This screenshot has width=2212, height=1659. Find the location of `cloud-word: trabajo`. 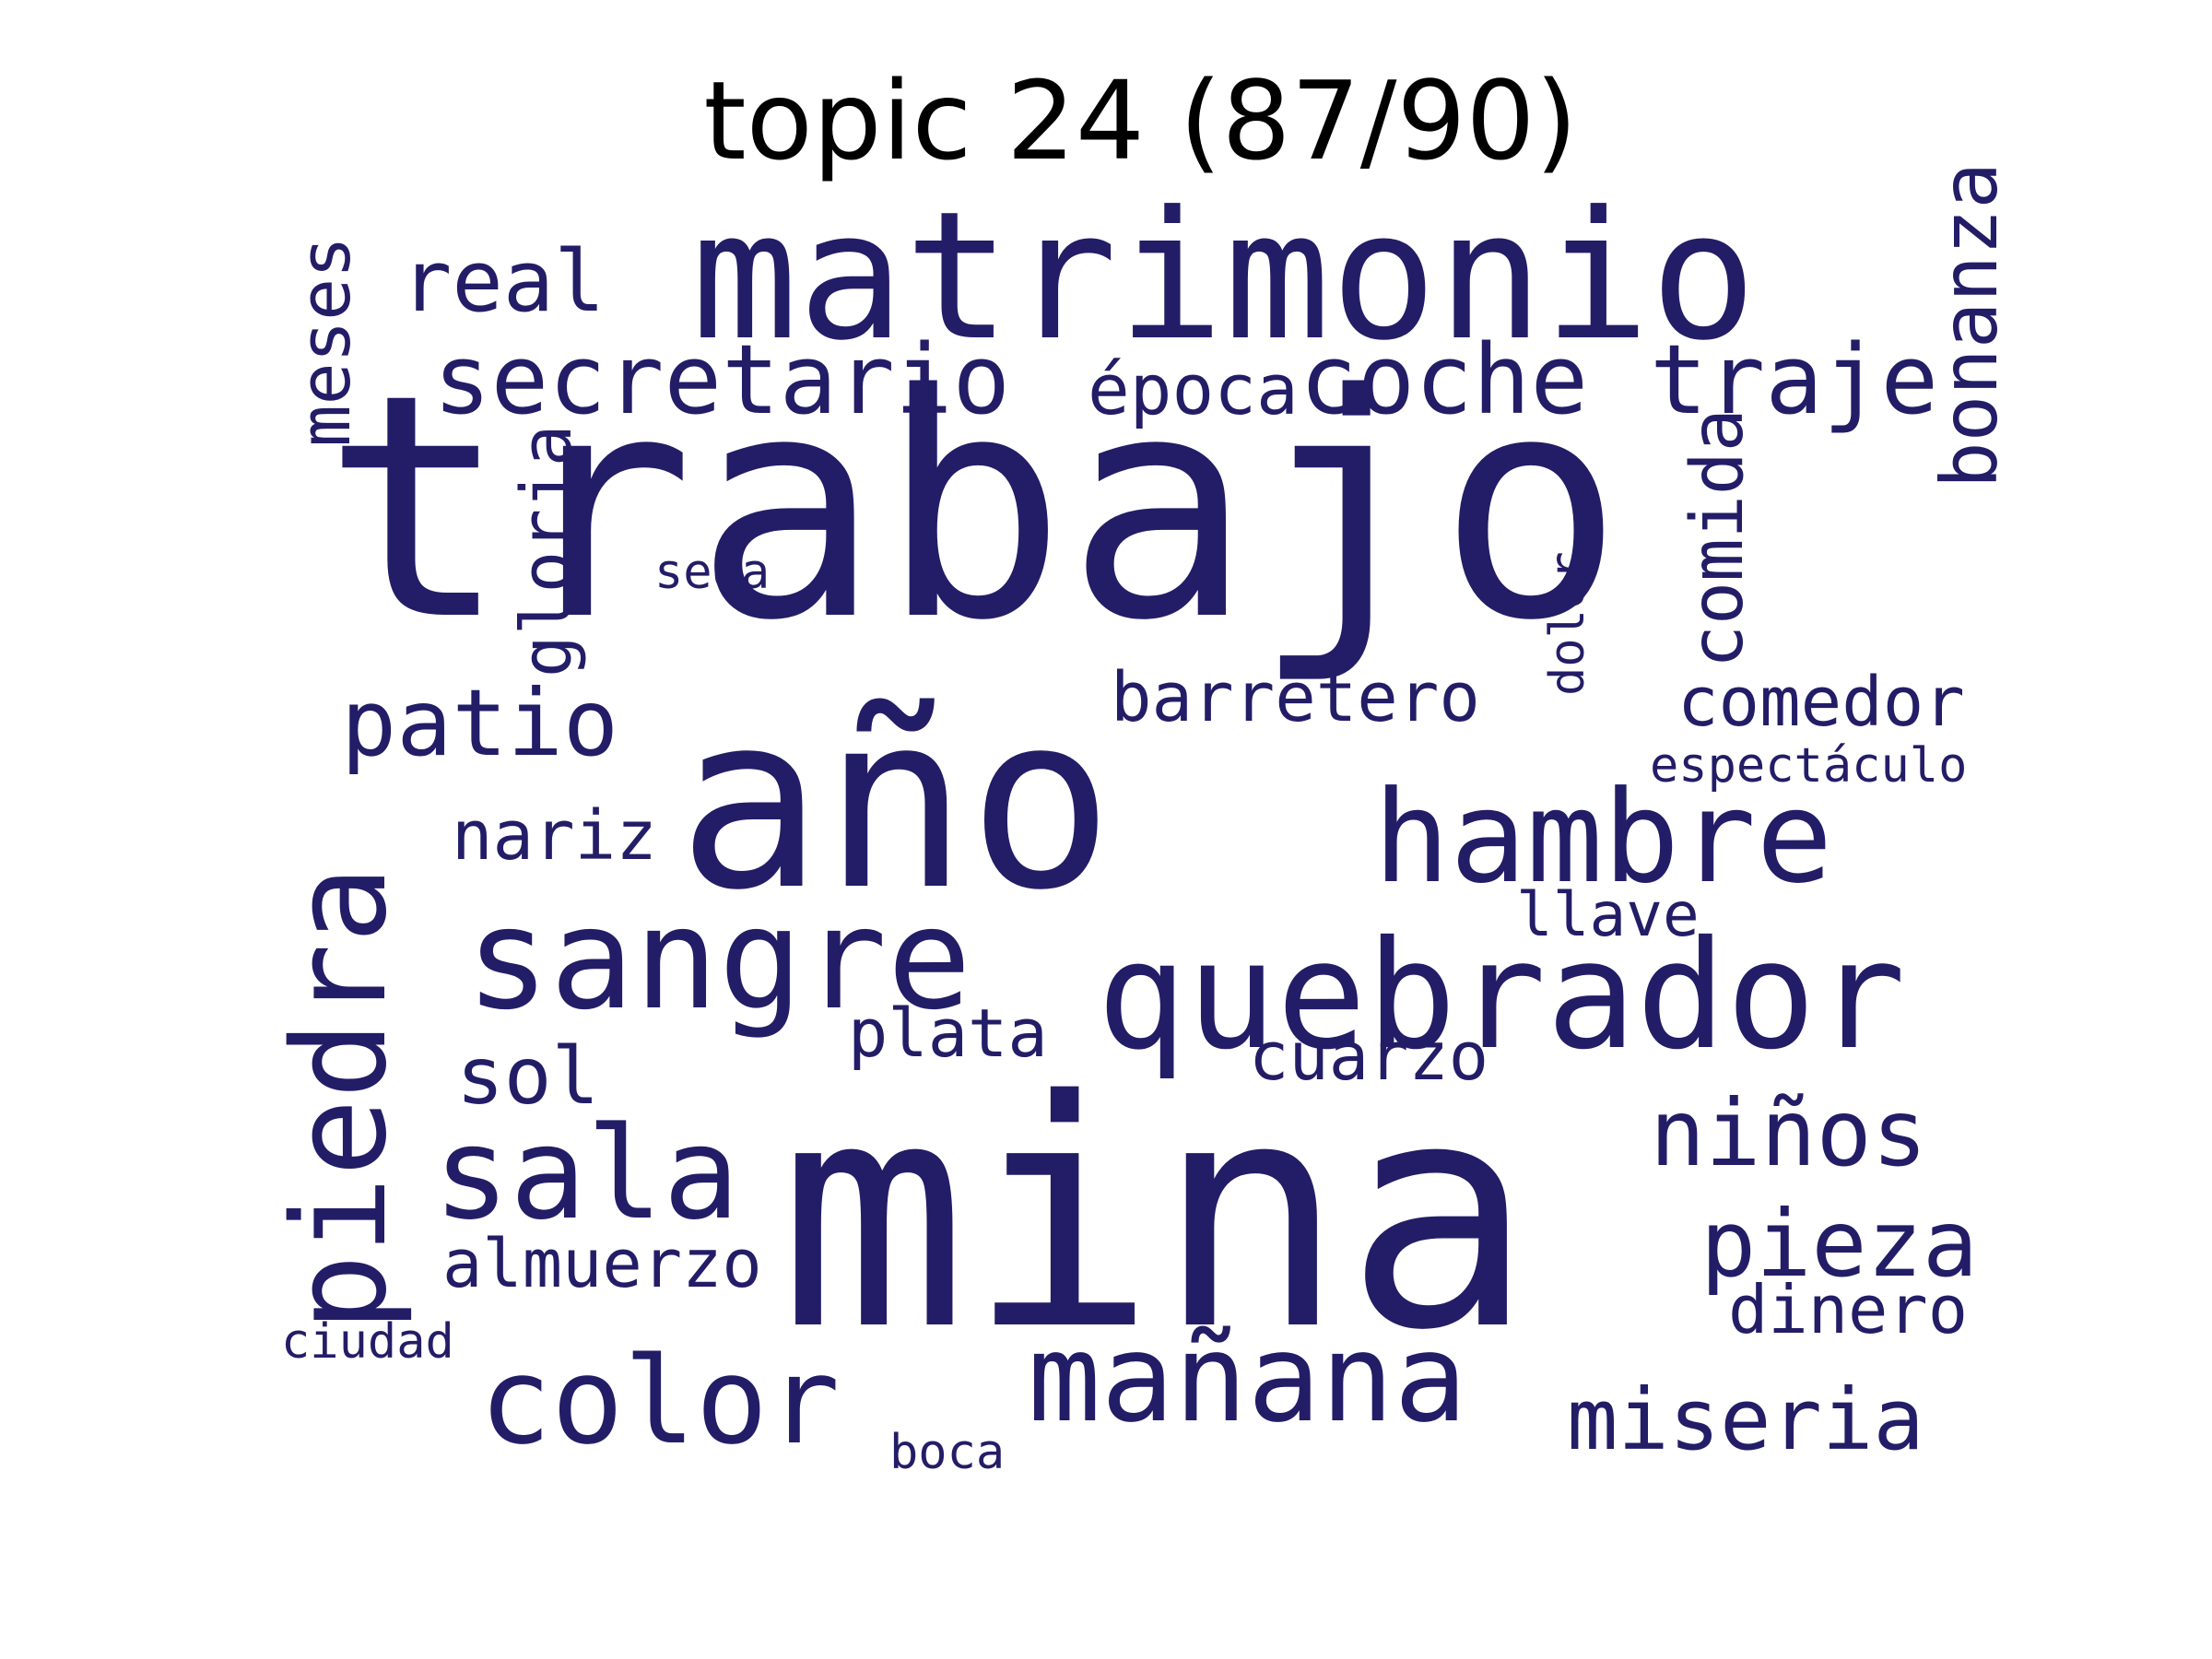

cloud-word: trabajo is located at coordinates (973, 508).